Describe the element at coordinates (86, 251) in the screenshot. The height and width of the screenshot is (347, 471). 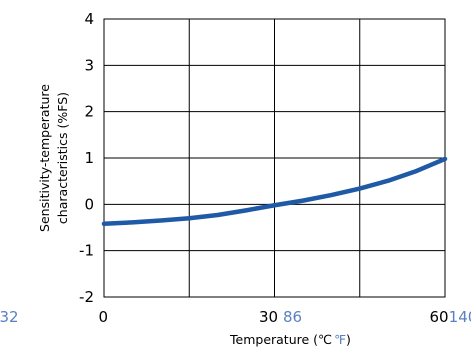
I see `y-tick-label: -1` at that location.